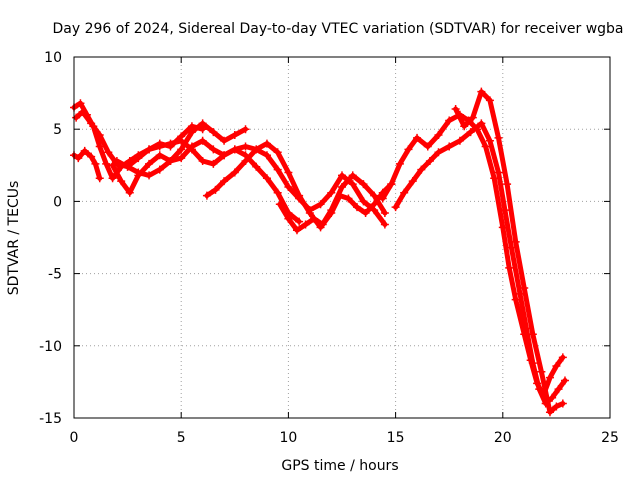 Image resolution: width=640 pixels, height=480 pixels. I want to click on x-tick-label: 0, so click(74, 438).